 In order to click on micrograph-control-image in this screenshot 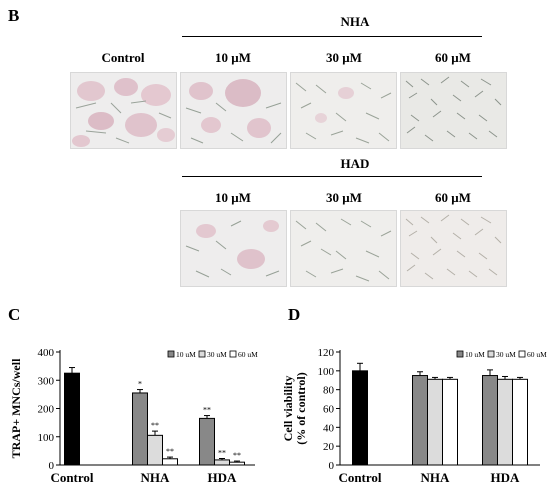, I will do `click(123, 110)`.